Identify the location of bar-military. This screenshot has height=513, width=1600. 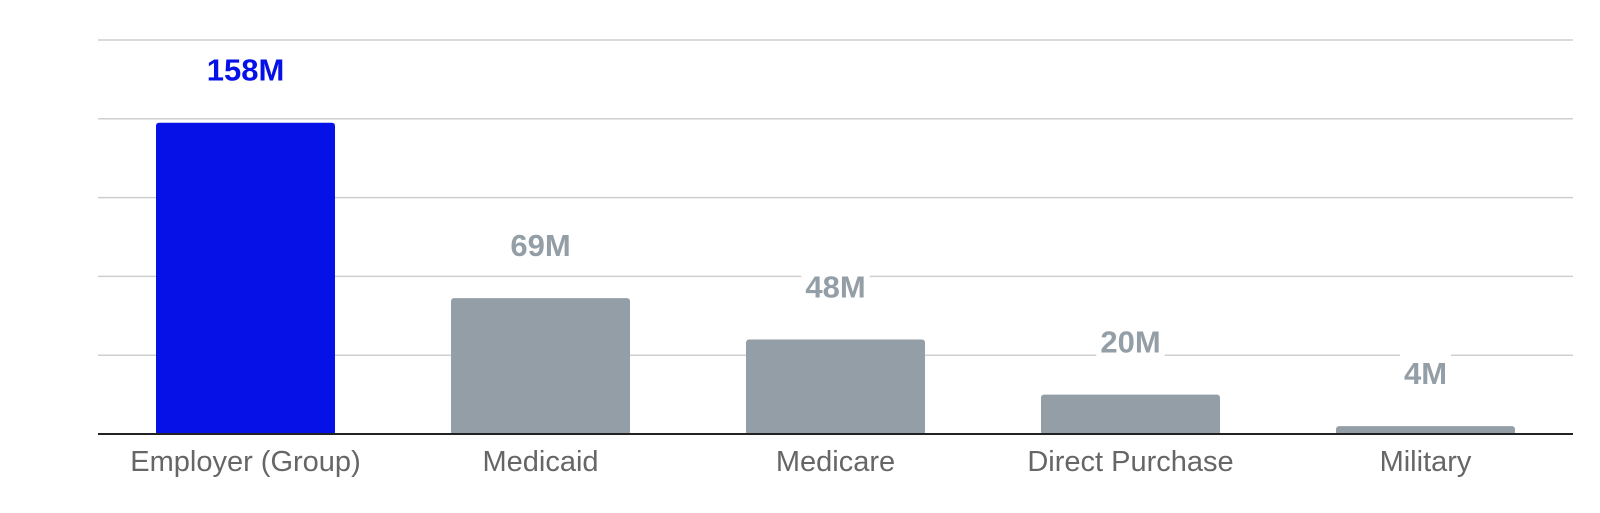
(1425, 430).